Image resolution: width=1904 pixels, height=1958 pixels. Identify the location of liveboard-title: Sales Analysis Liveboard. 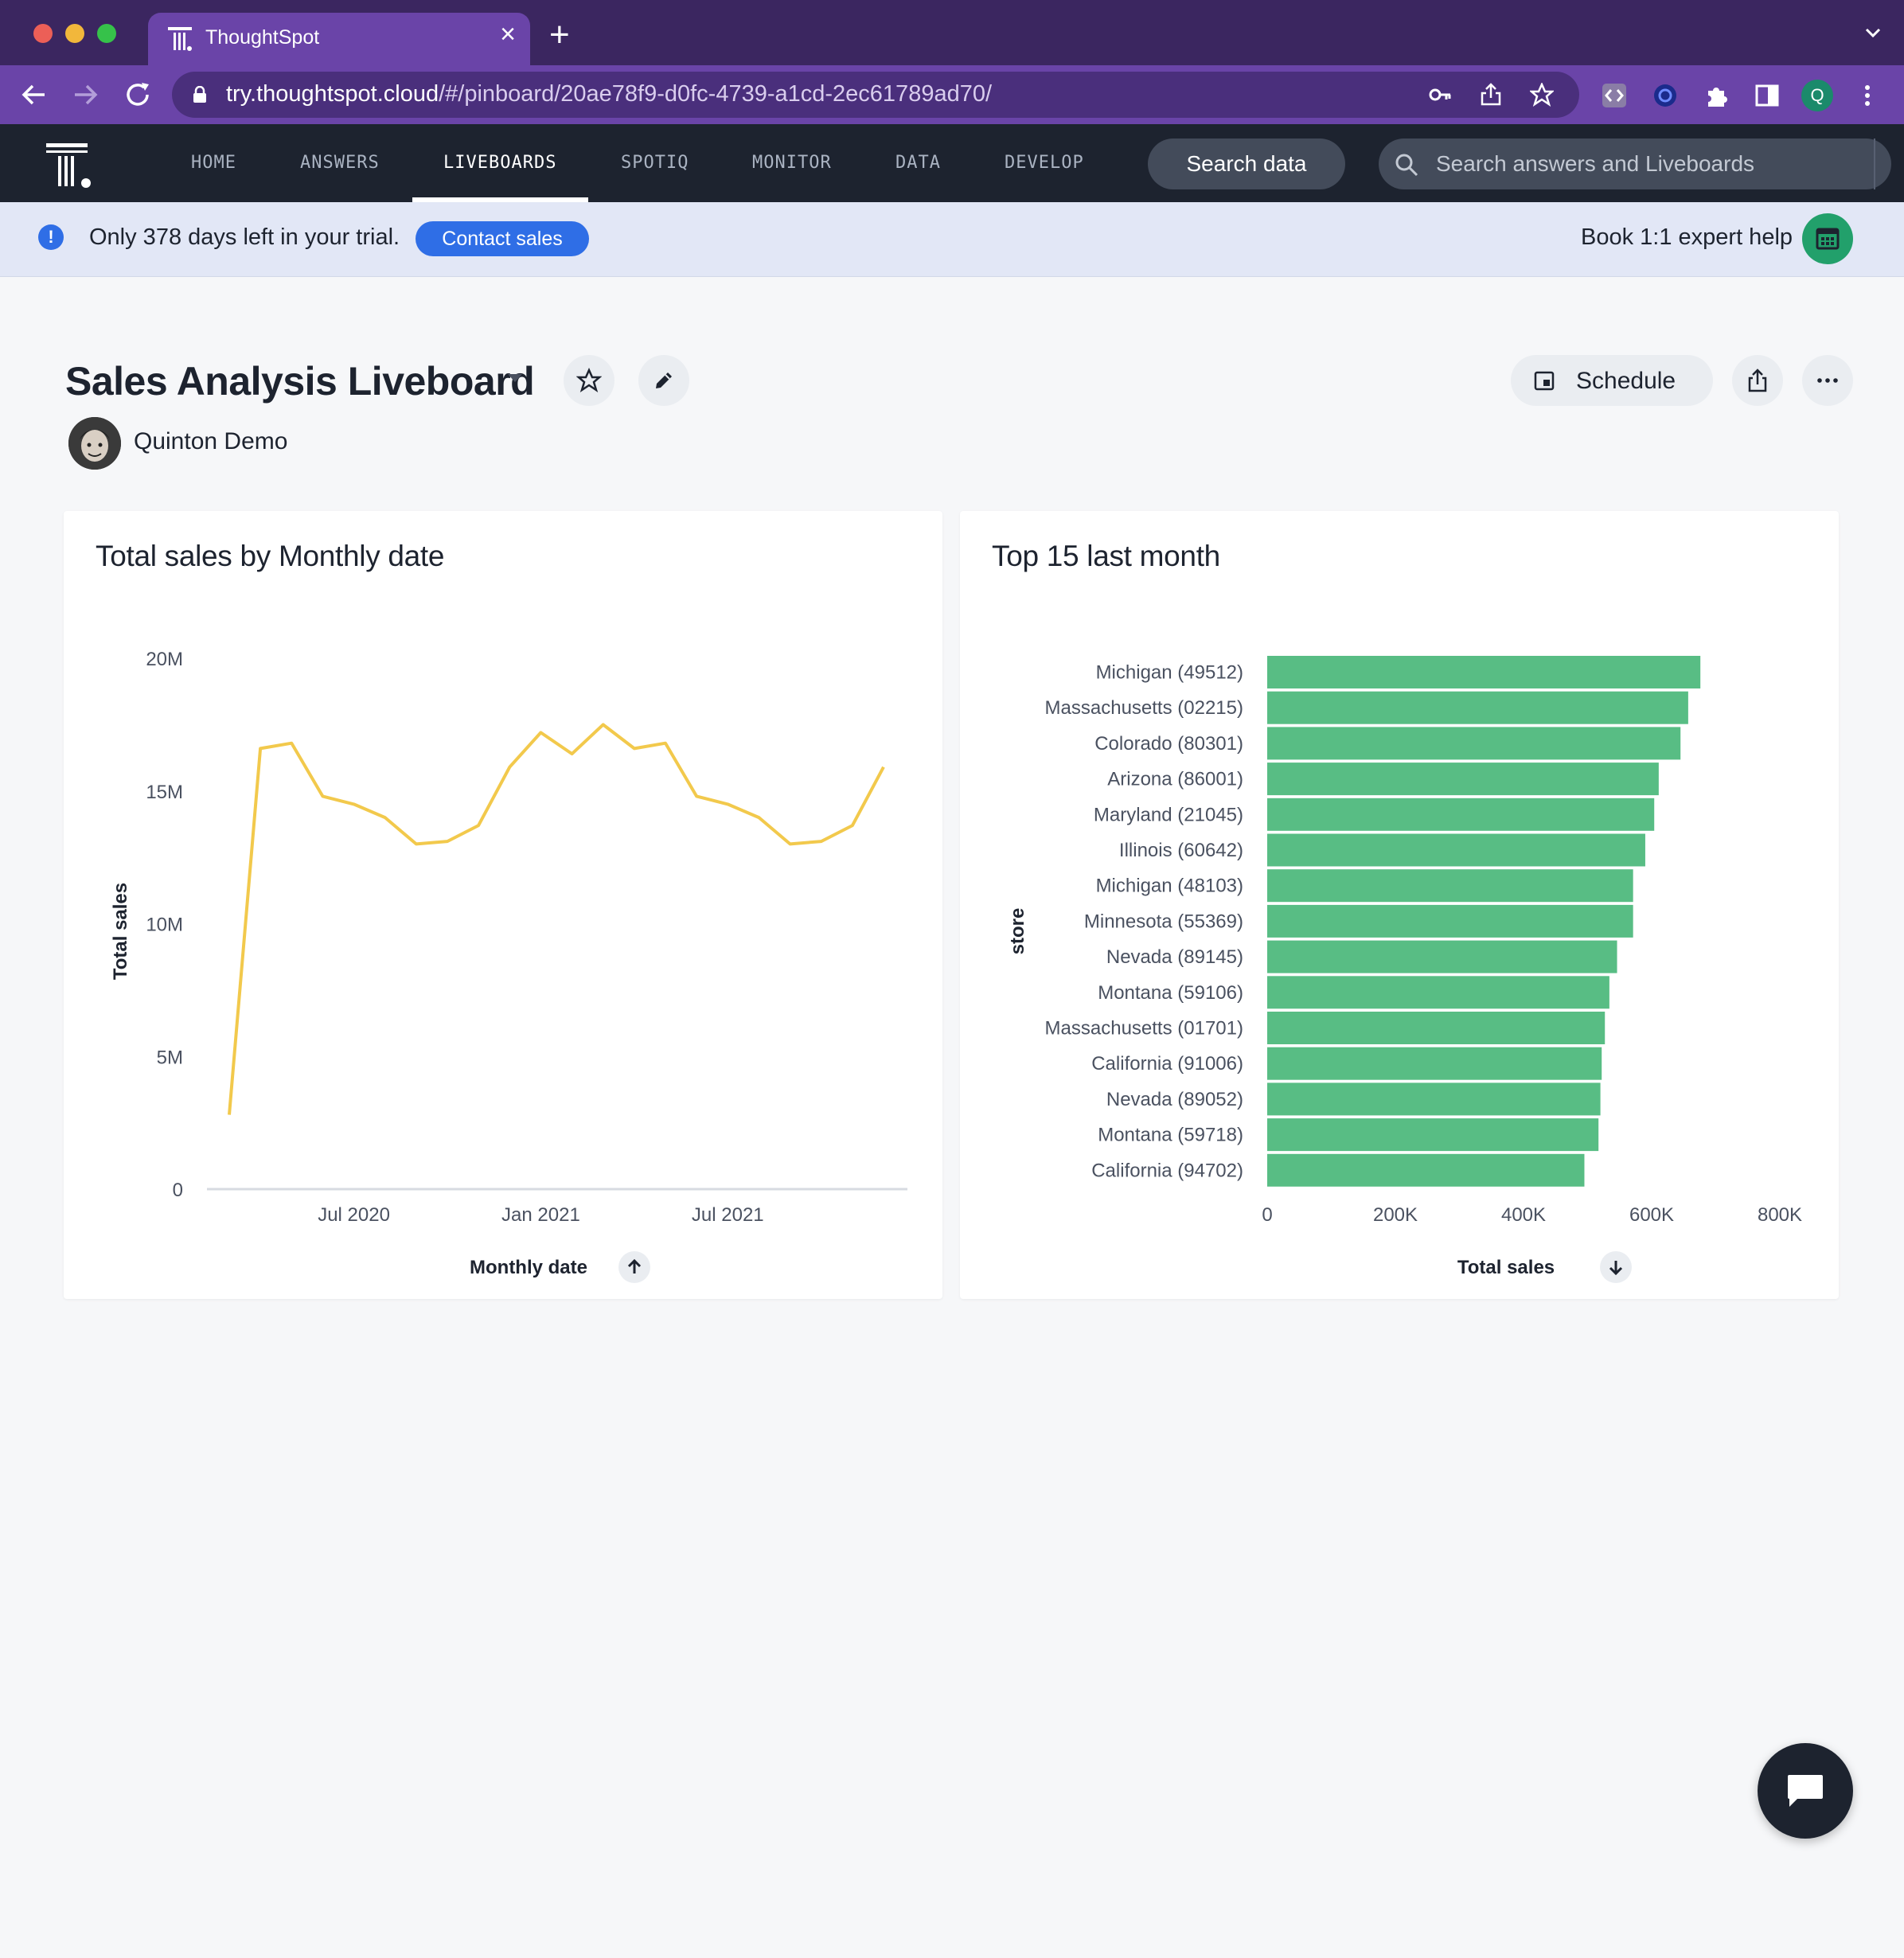
(300, 381).